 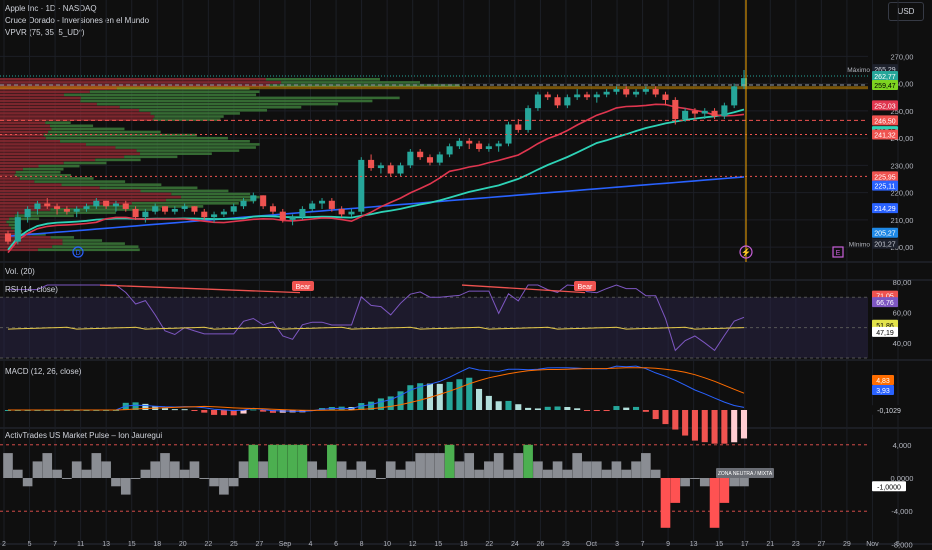 I want to click on time-tick-label: 27, so click(x=260, y=544).